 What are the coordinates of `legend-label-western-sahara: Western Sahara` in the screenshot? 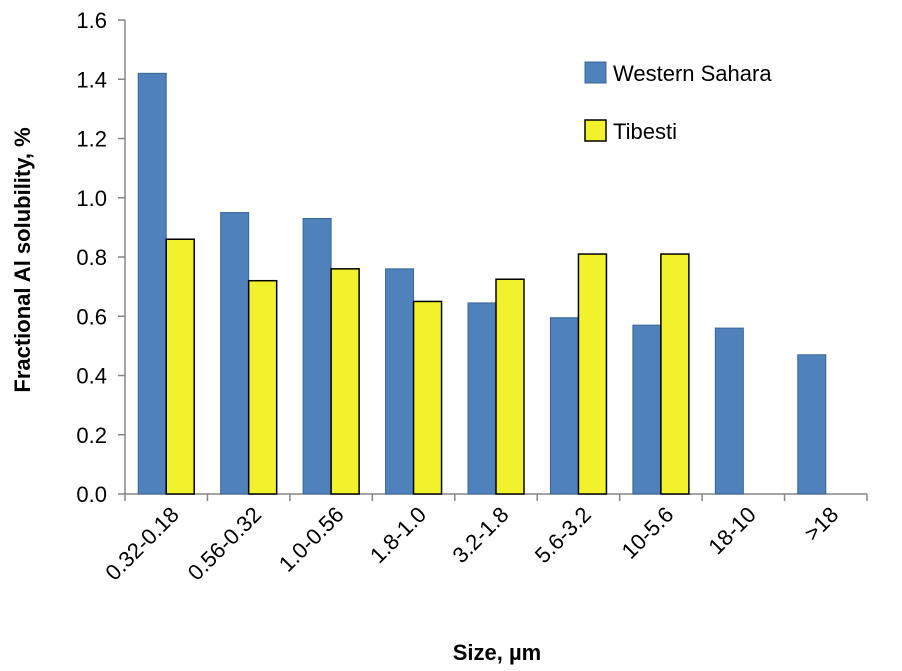 It's located at (692, 73).